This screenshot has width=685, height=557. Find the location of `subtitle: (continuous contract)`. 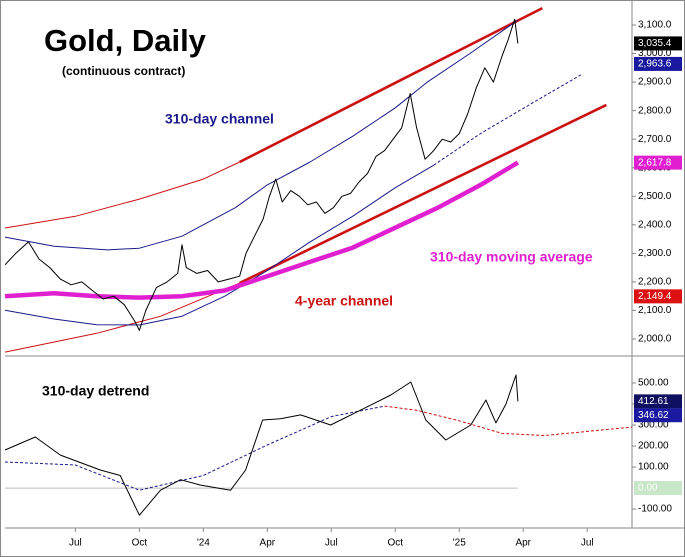

subtitle: (continuous contract) is located at coordinates (123, 71).